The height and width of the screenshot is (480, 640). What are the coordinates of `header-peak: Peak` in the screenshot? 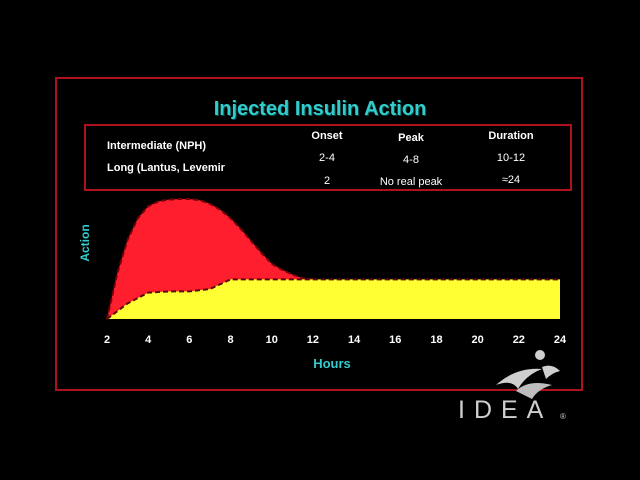 It's located at (411, 138).